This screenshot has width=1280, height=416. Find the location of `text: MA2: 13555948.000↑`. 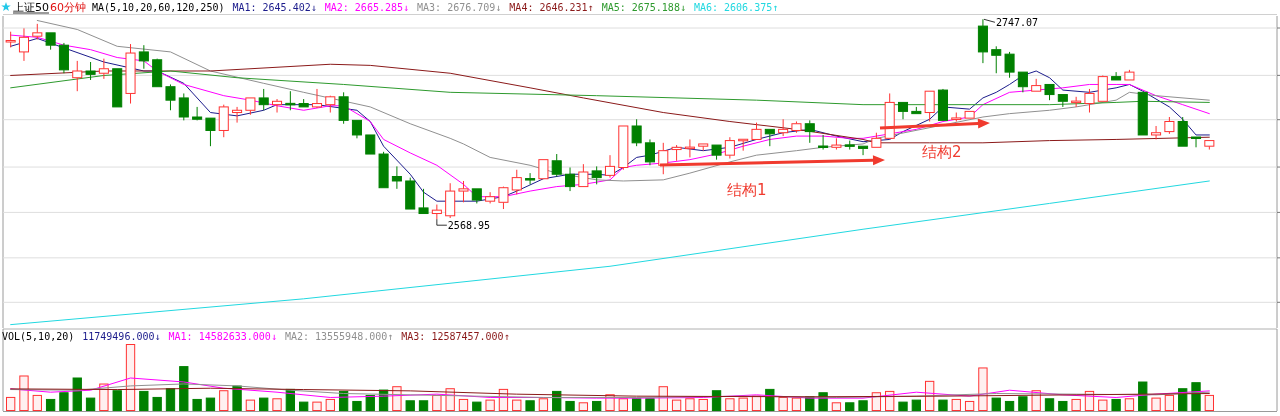

text: MA2: 13555948.000↑ is located at coordinates (339, 336).